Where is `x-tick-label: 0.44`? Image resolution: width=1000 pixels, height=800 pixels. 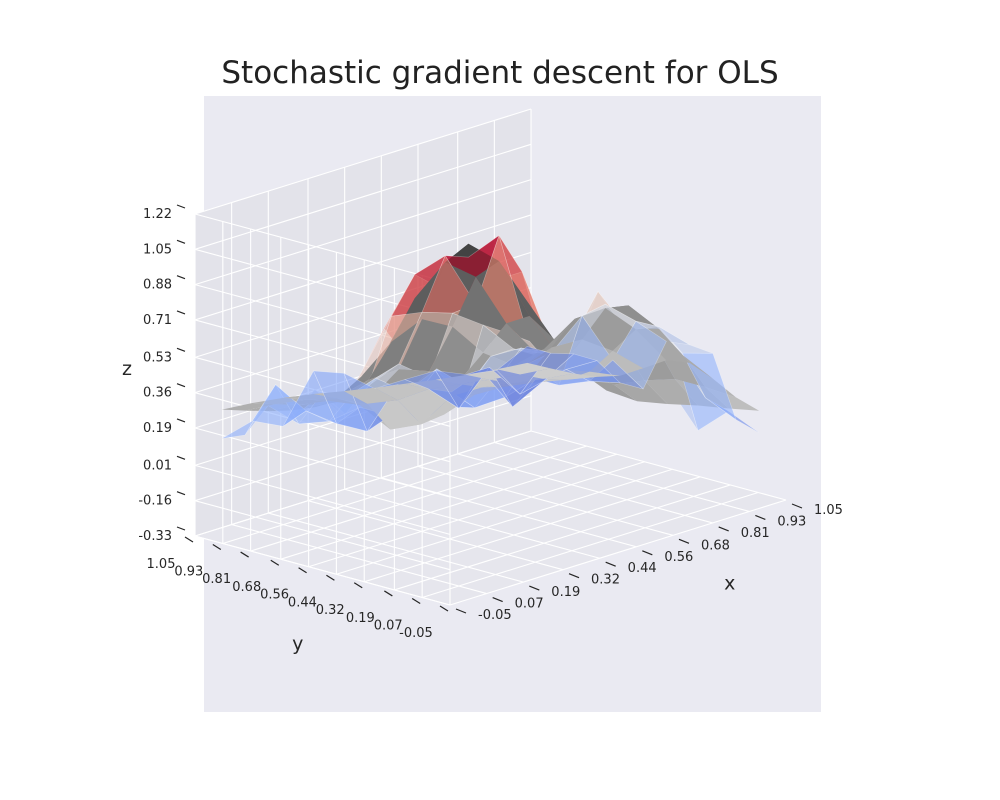
x-tick-label: 0.44 is located at coordinates (642, 568).